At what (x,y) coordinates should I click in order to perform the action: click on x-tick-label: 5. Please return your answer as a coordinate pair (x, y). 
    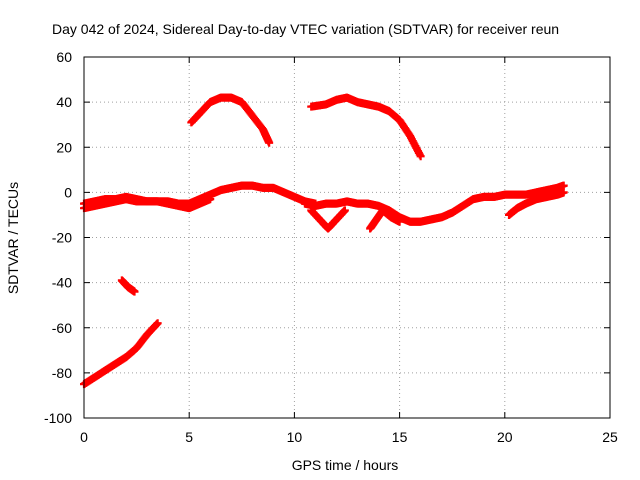
    Looking at the image, I should click on (189, 437).